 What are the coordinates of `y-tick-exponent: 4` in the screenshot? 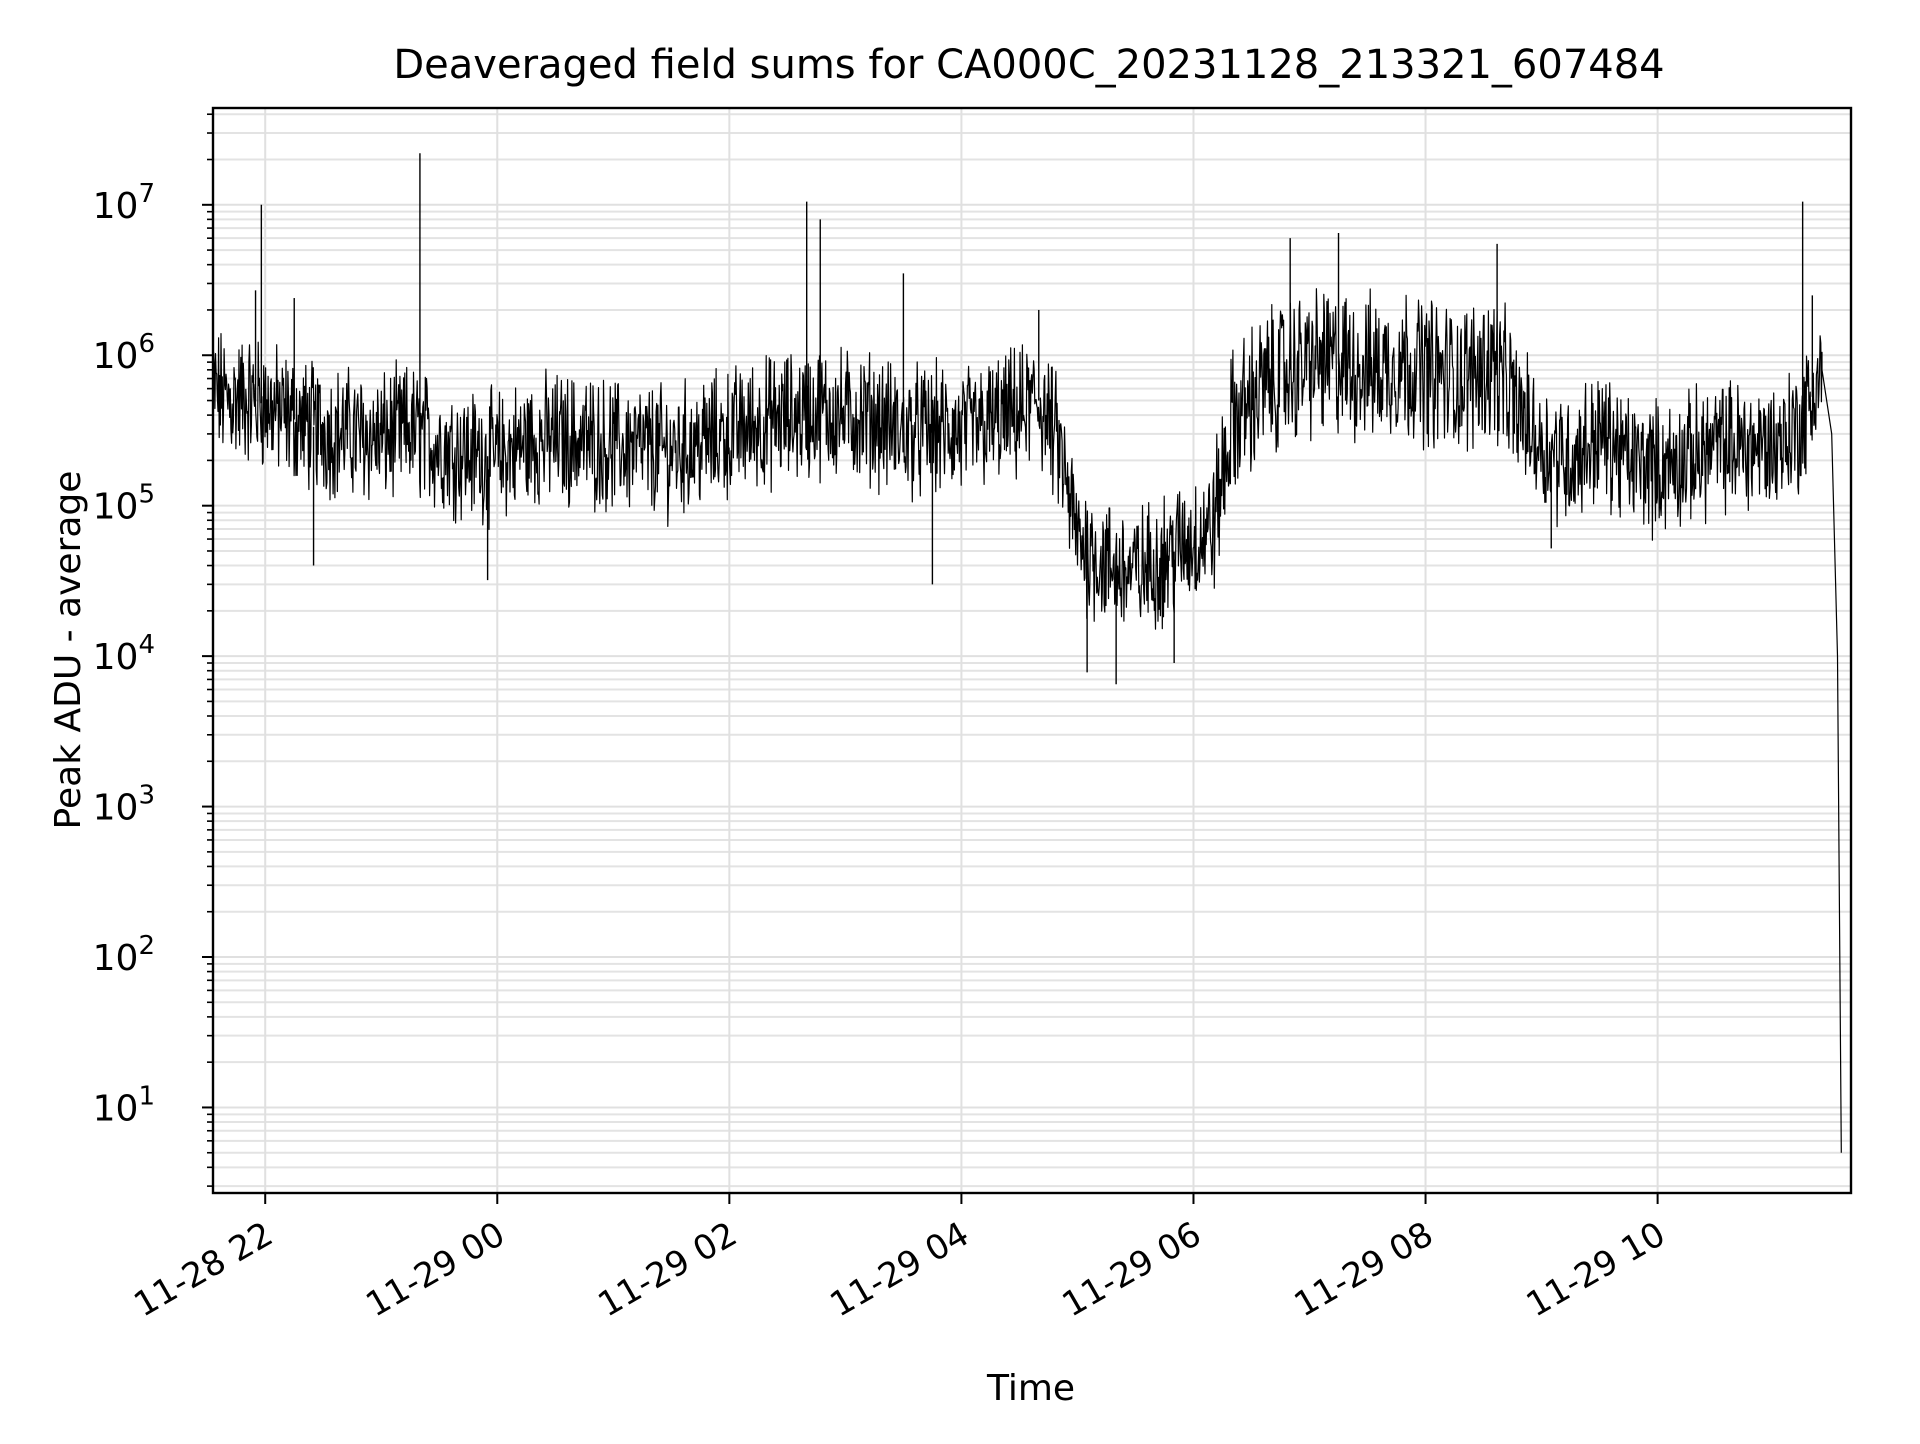 It's located at (146, 645).